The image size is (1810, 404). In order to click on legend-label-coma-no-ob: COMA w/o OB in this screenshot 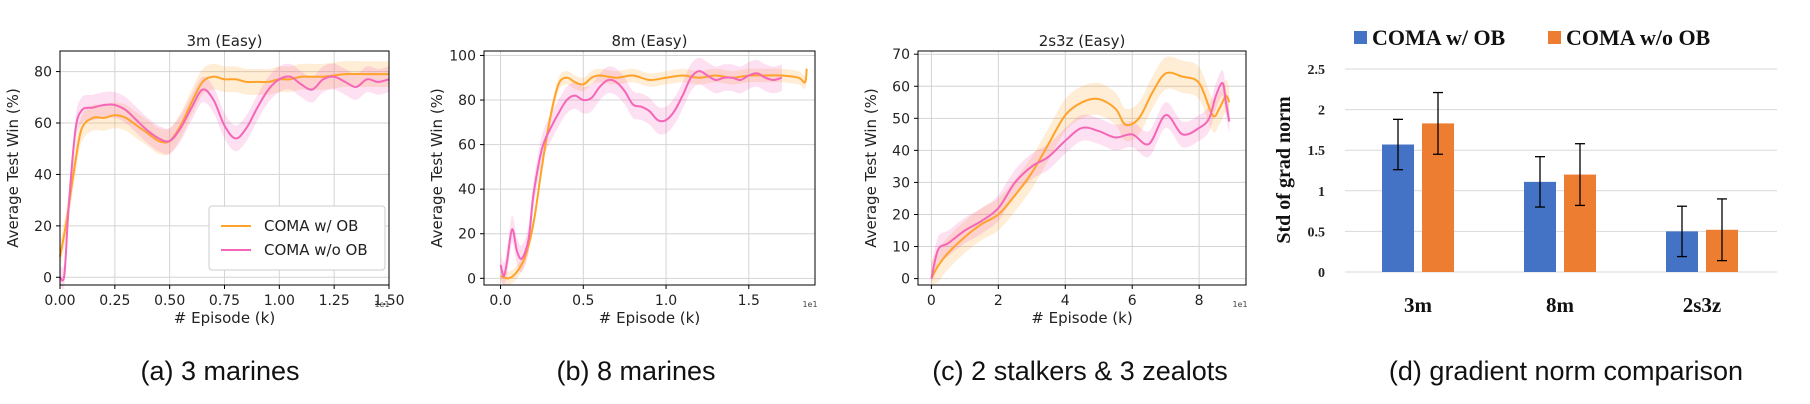, I will do `click(316, 250)`.